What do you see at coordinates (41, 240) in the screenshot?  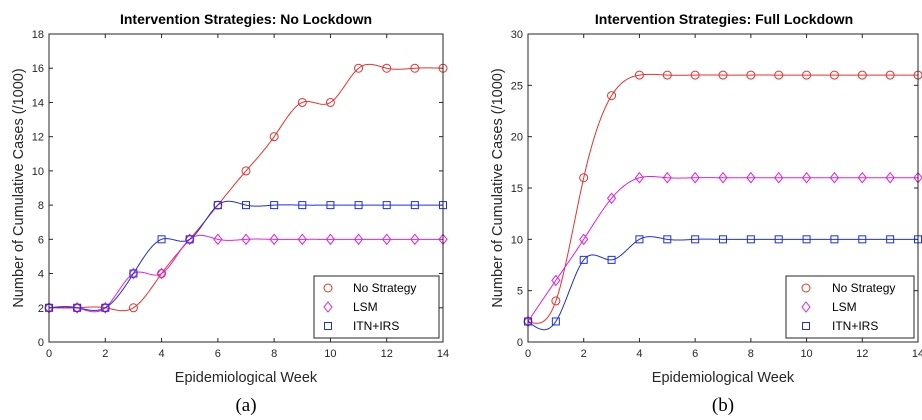 I see `y-tick-label: 6` at bounding box center [41, 240].